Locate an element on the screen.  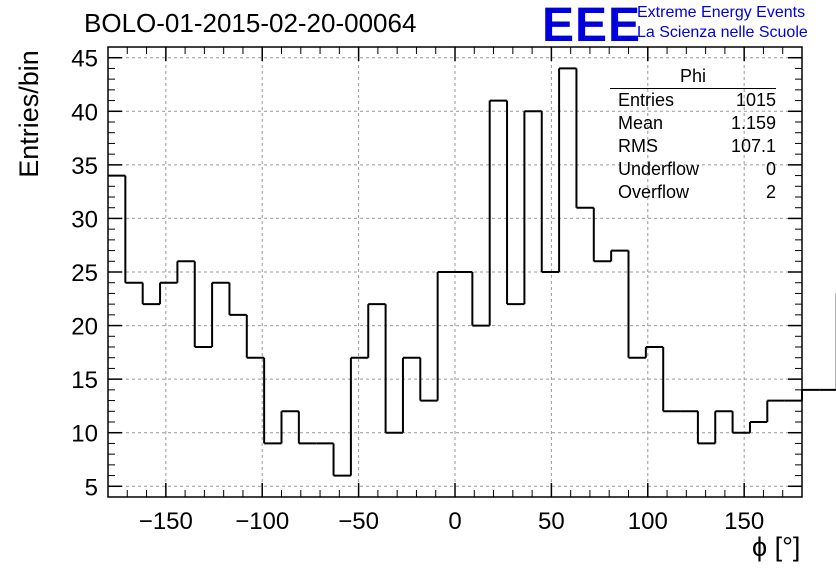
logo-text-line2: La Scienza nelle Scuole is located at coordinates (722, 32).